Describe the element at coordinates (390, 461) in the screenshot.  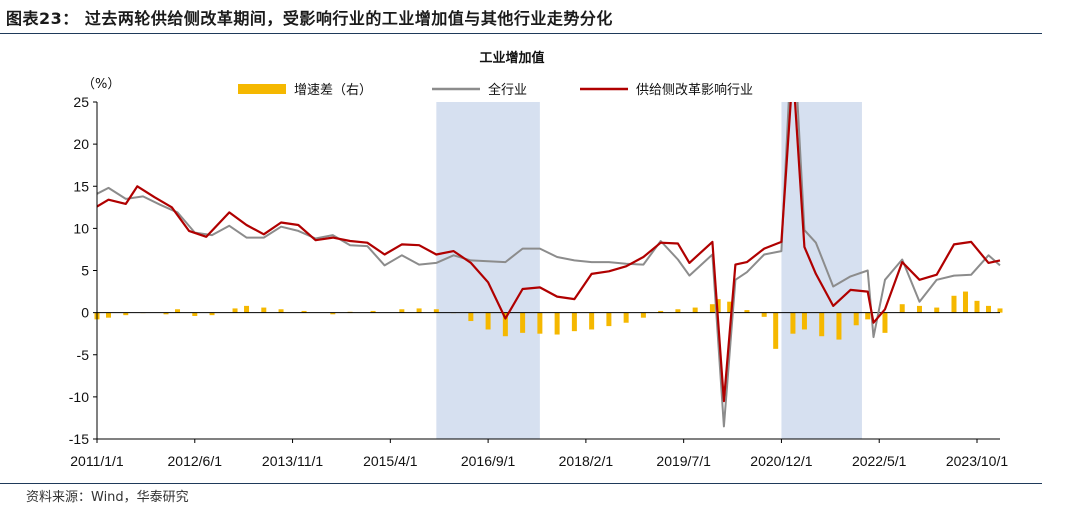
I see `x-tick-label: 2015/4/1` at that location.